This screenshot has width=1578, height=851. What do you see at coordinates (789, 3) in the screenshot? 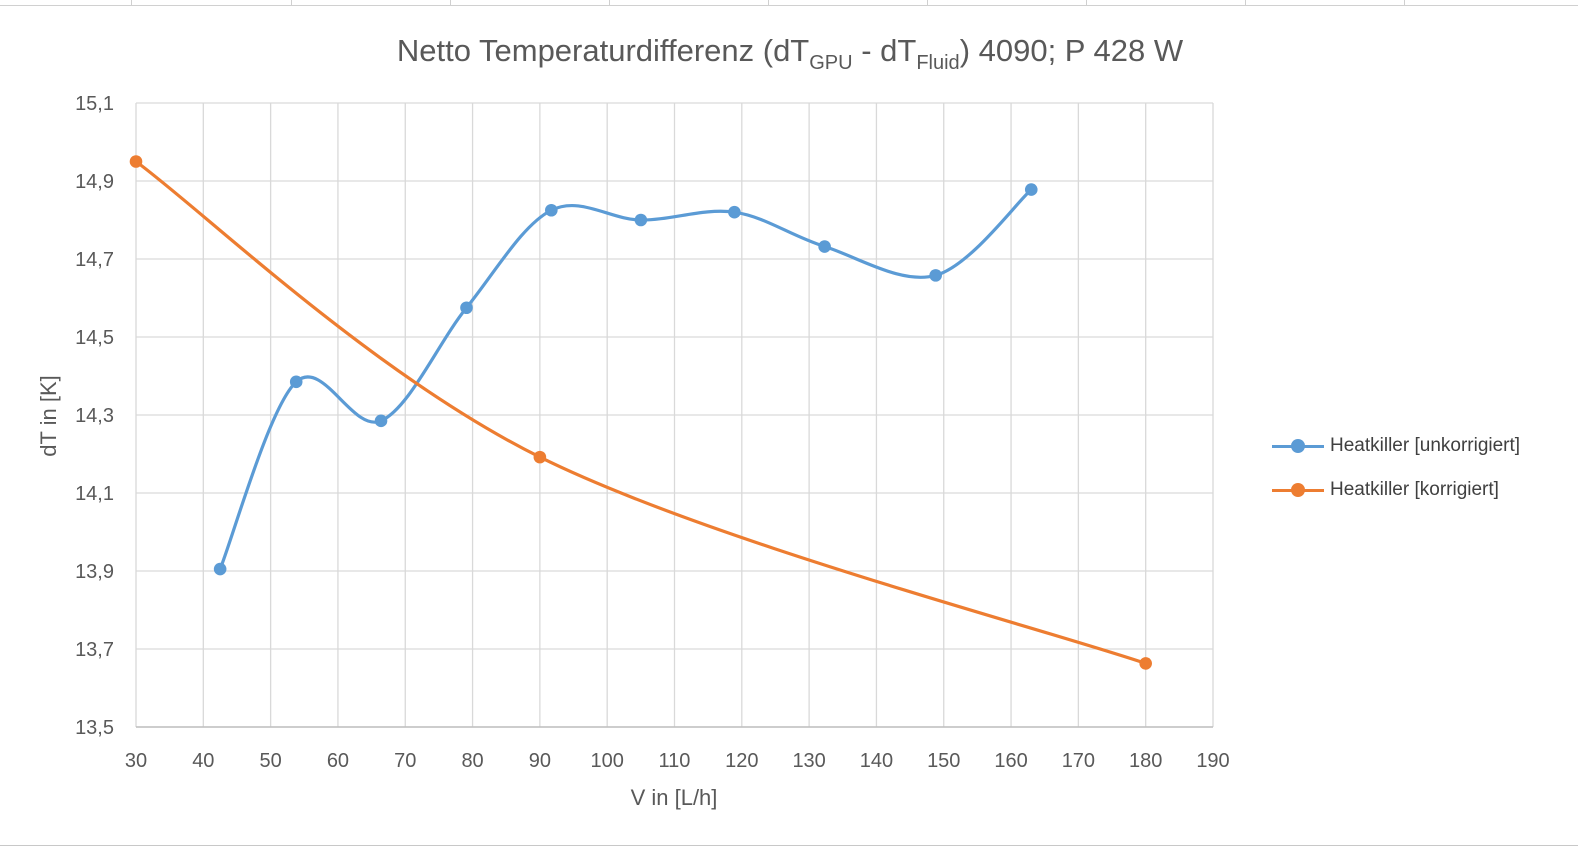
I see `spreadsheet-row-strip` at bounding box center [789, 3].